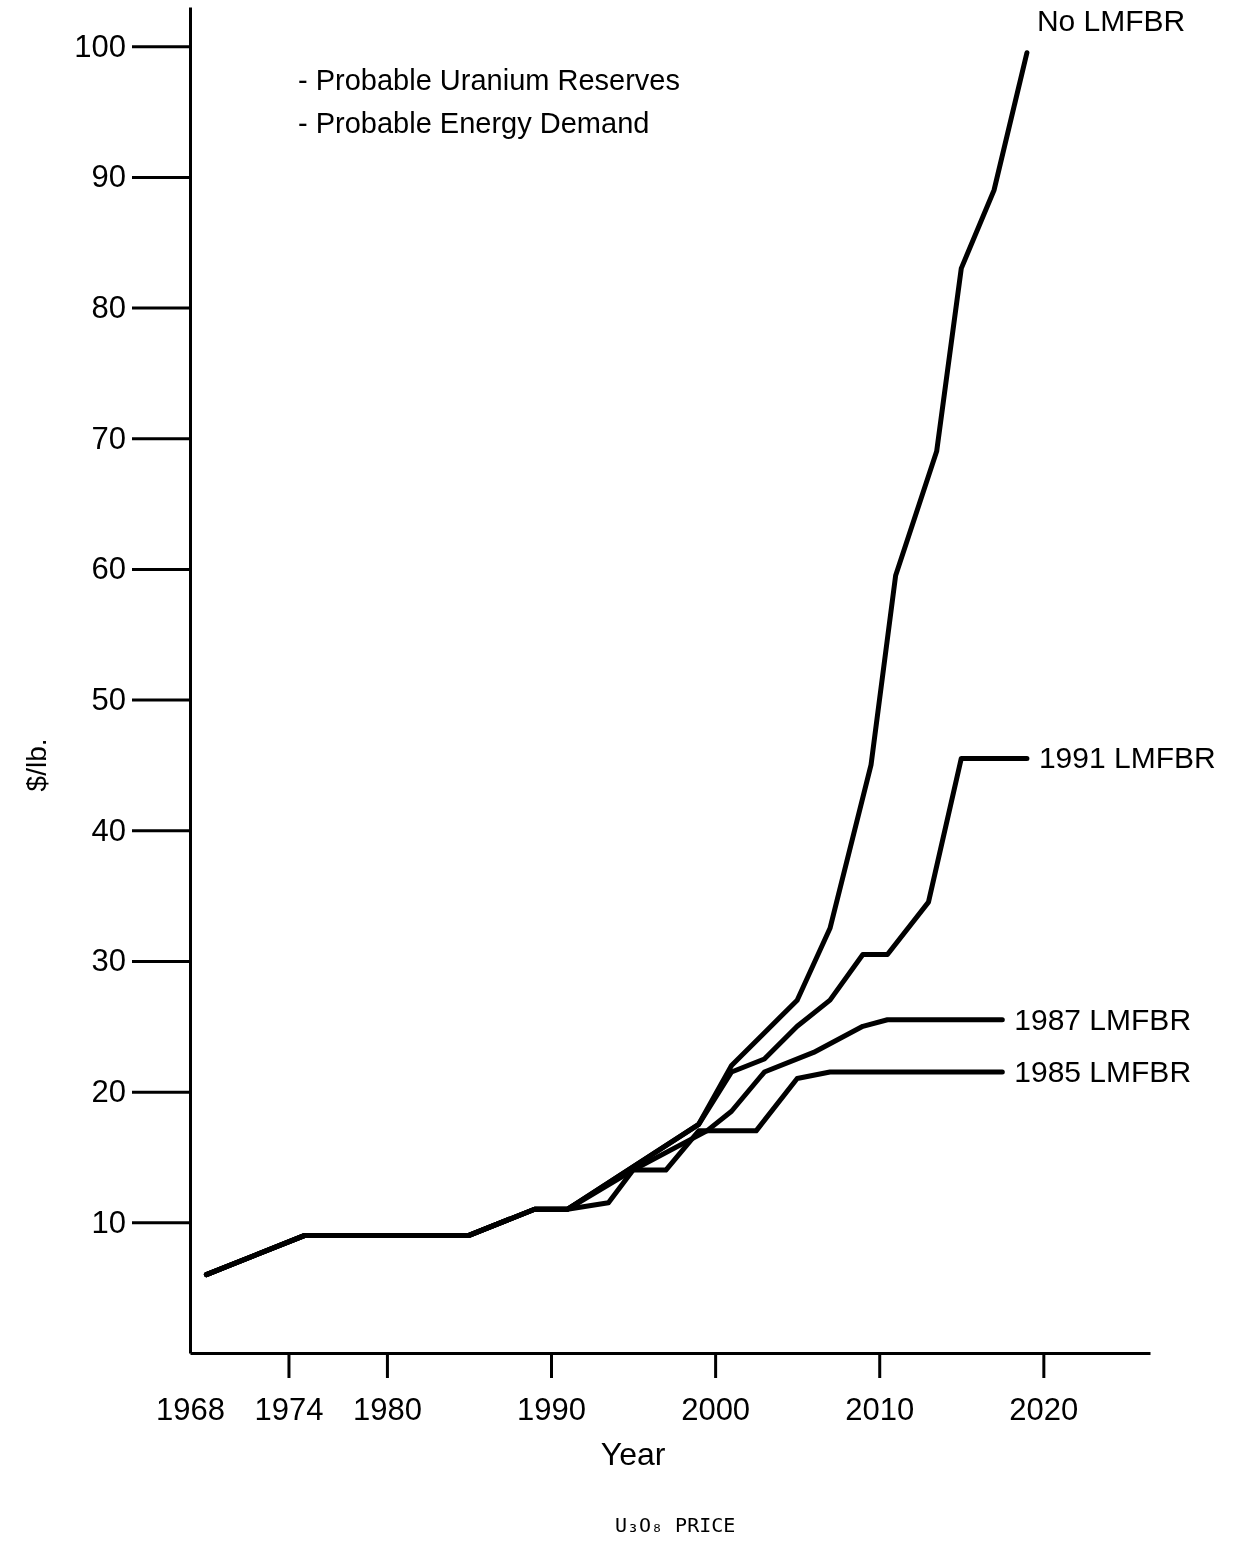 This screenshot has height=1555, width=1235. I want to click on x-tick-label: 1980, so click(387, 1410).